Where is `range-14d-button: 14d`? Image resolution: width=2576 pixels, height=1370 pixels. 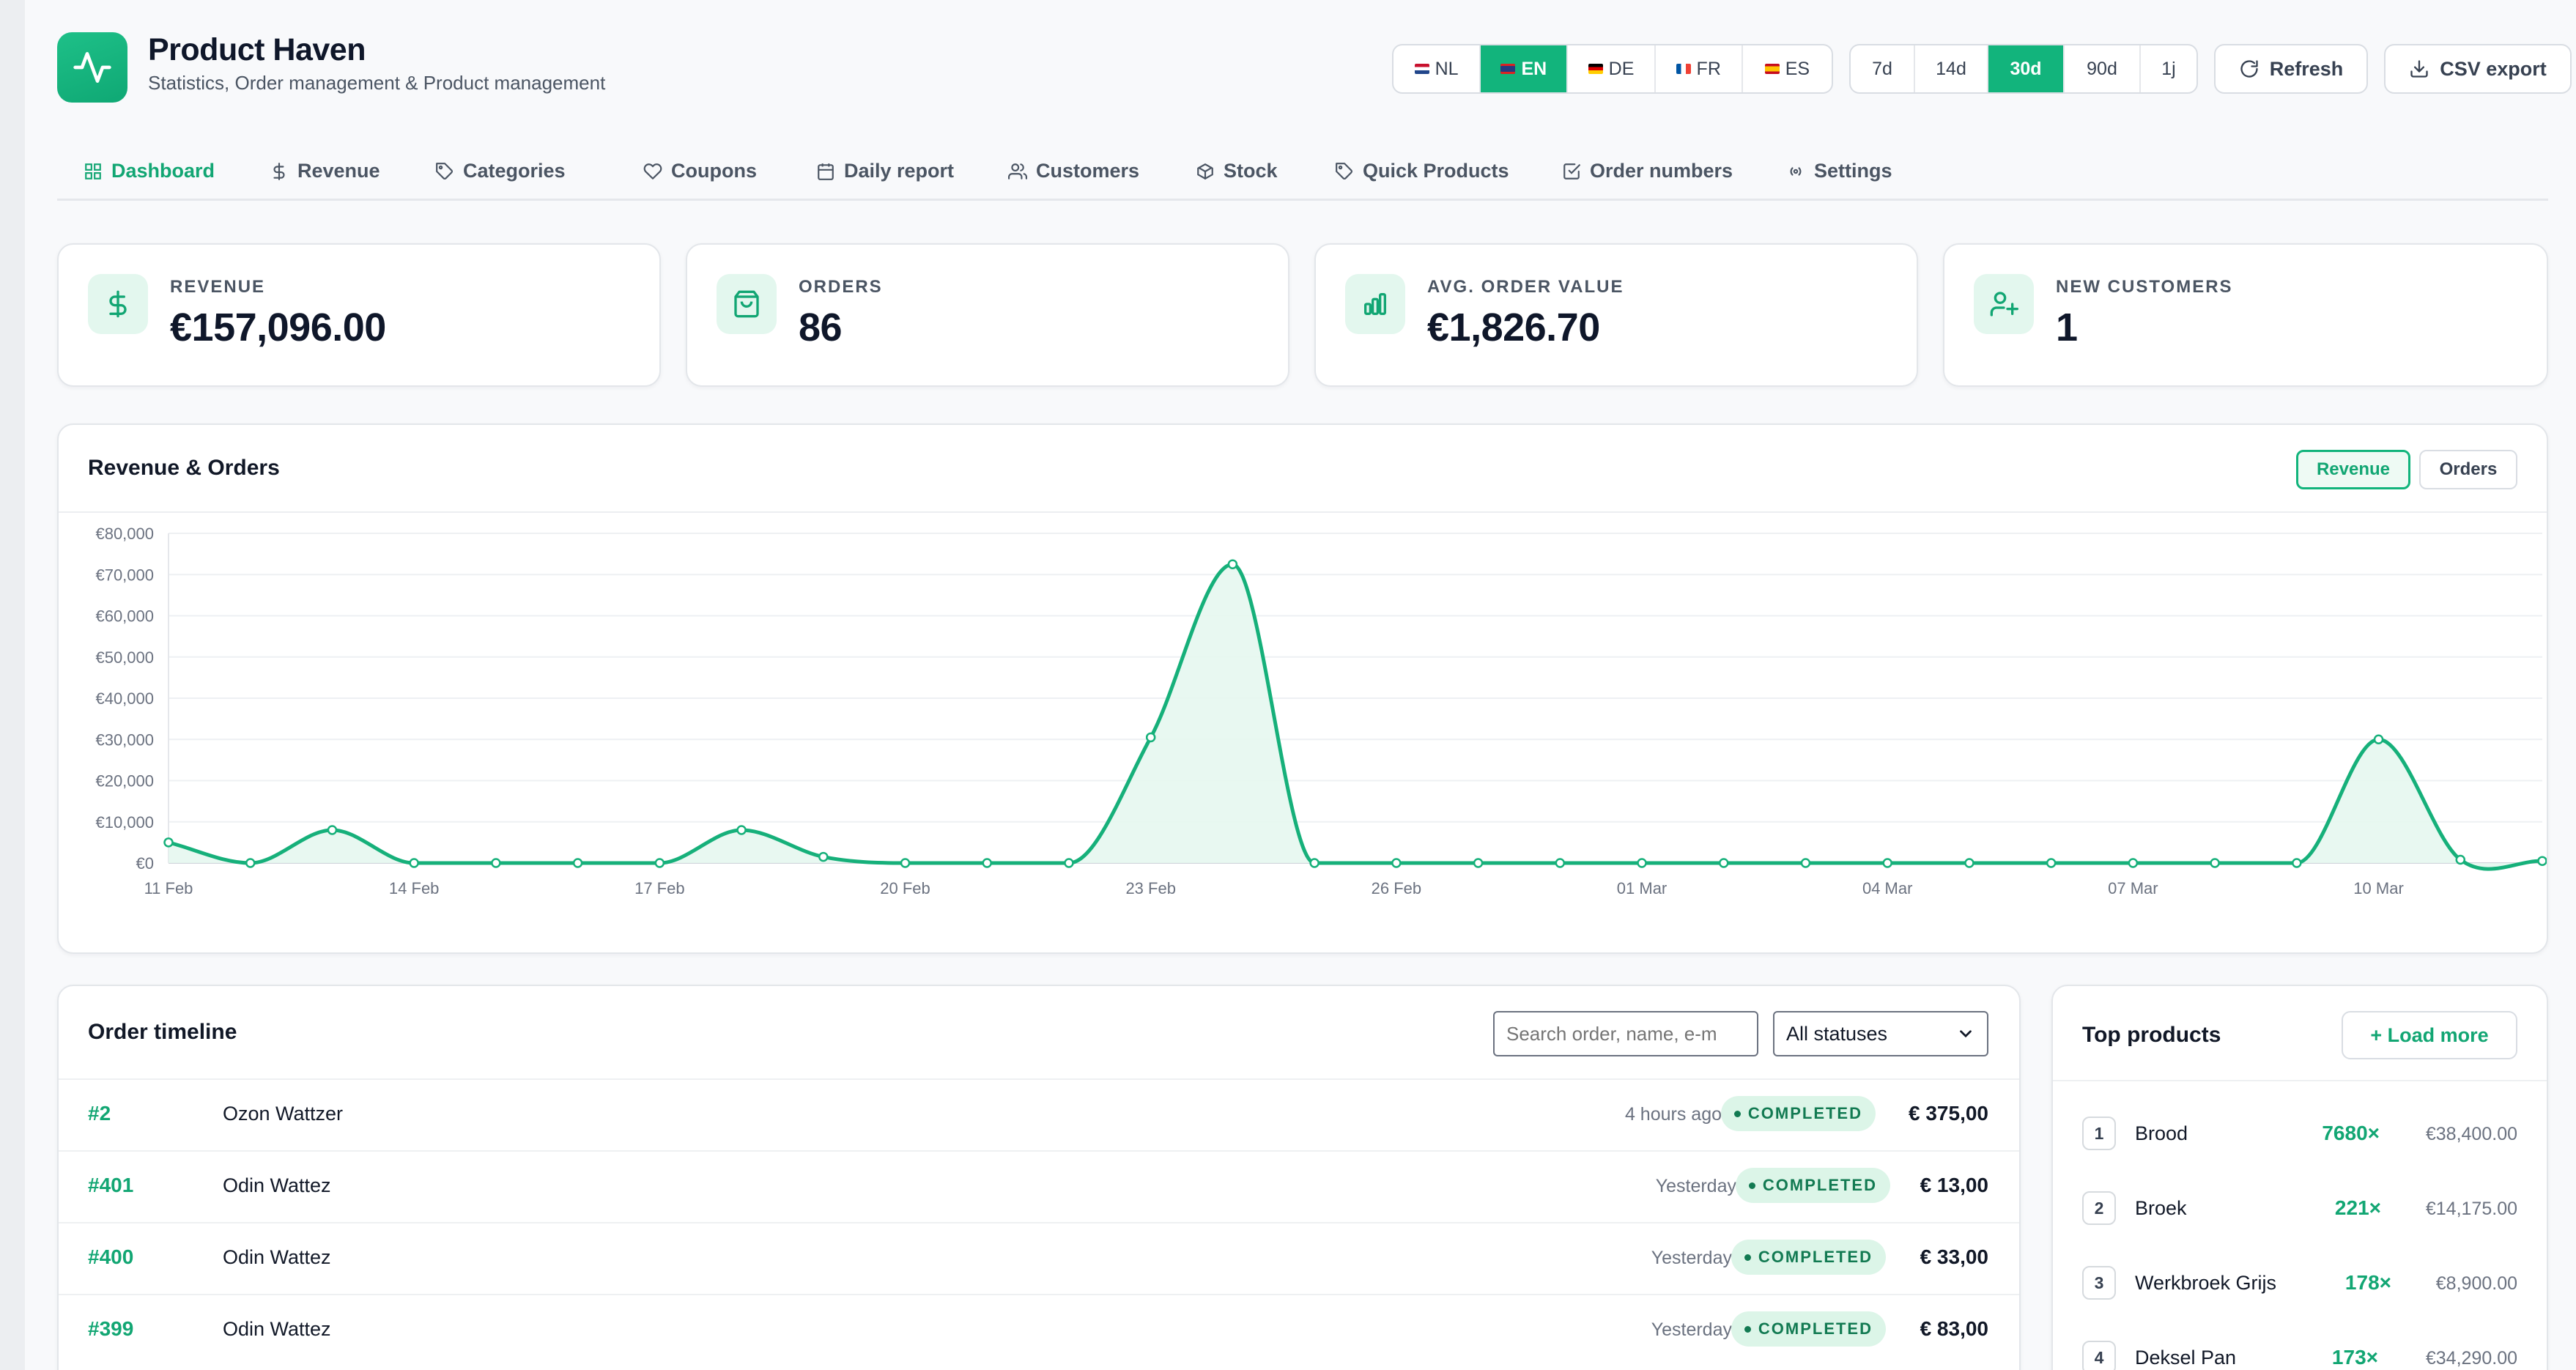 range-14d-button: 14d is located at coordinates (1951, 68).